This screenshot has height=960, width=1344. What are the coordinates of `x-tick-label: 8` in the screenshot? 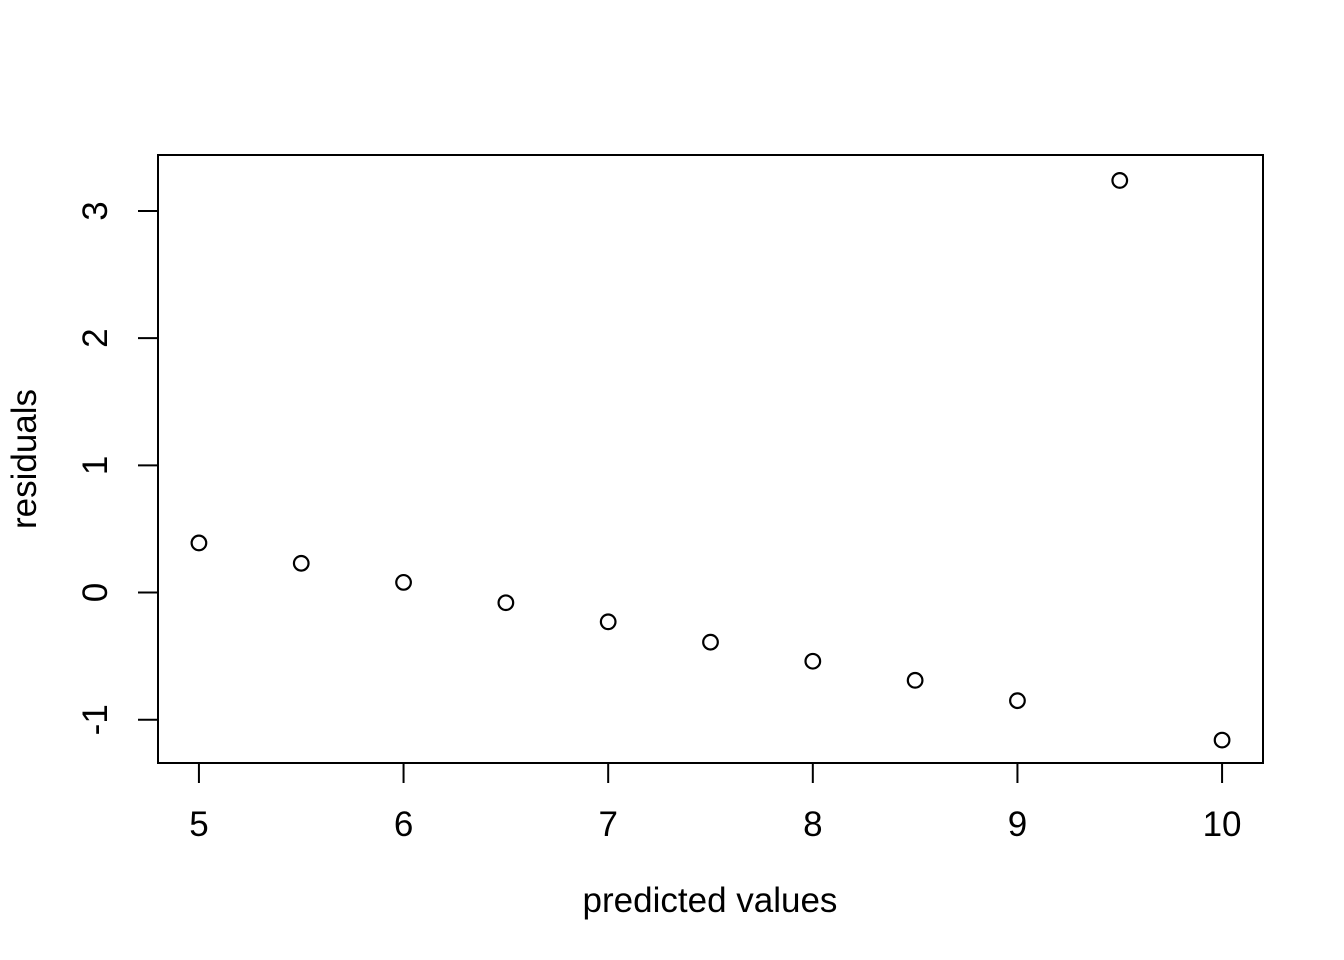 It's located at (812, 824).